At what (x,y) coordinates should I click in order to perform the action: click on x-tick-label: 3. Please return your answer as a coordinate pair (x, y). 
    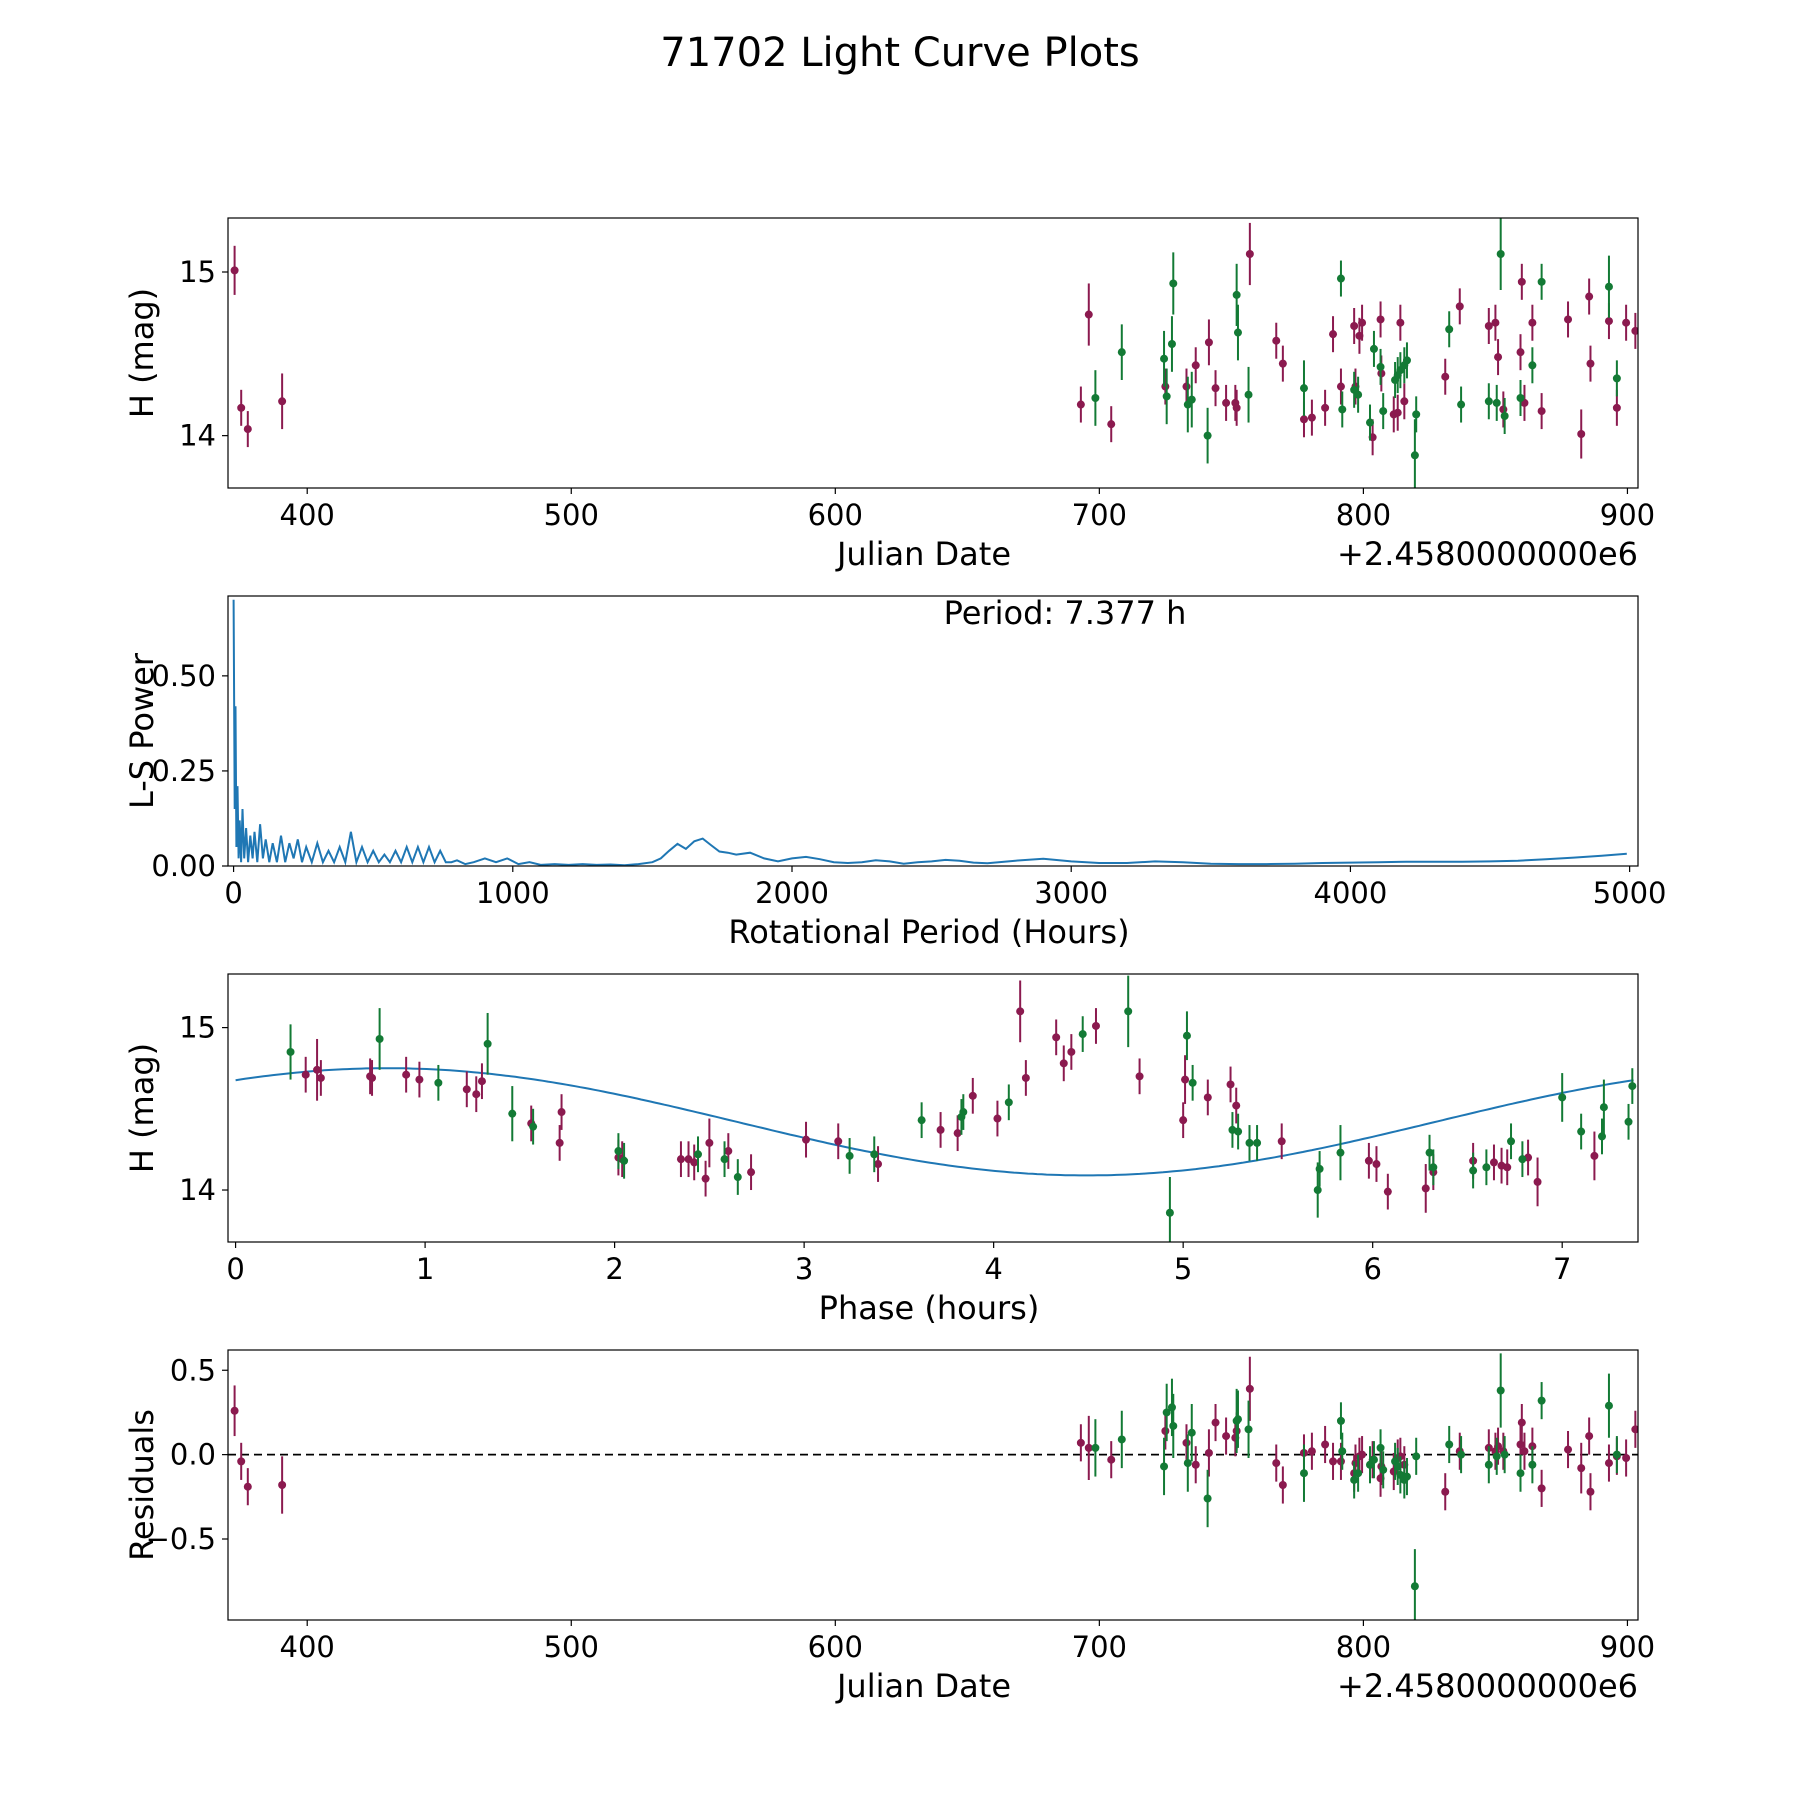
    Looking at the image, I should click on (804, 1269).